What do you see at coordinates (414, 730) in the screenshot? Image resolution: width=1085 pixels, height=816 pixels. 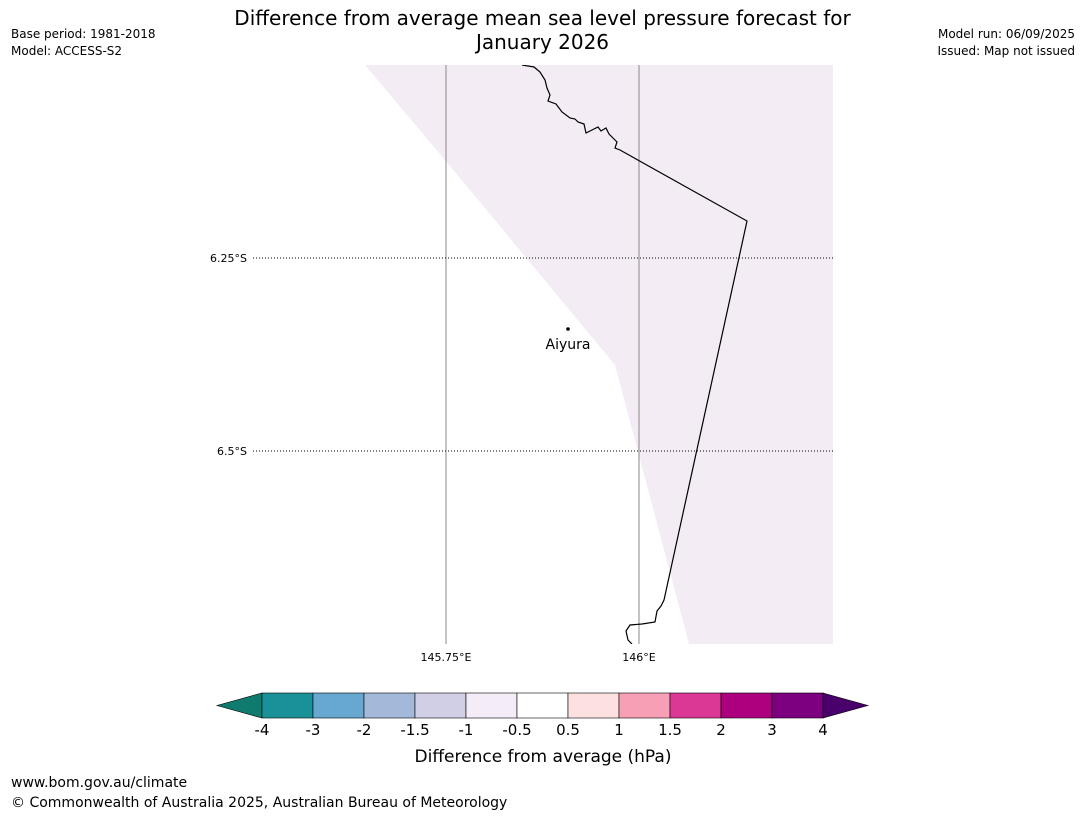 I see `legend-tick-label: -1.5` at bounding box center [414, 730].